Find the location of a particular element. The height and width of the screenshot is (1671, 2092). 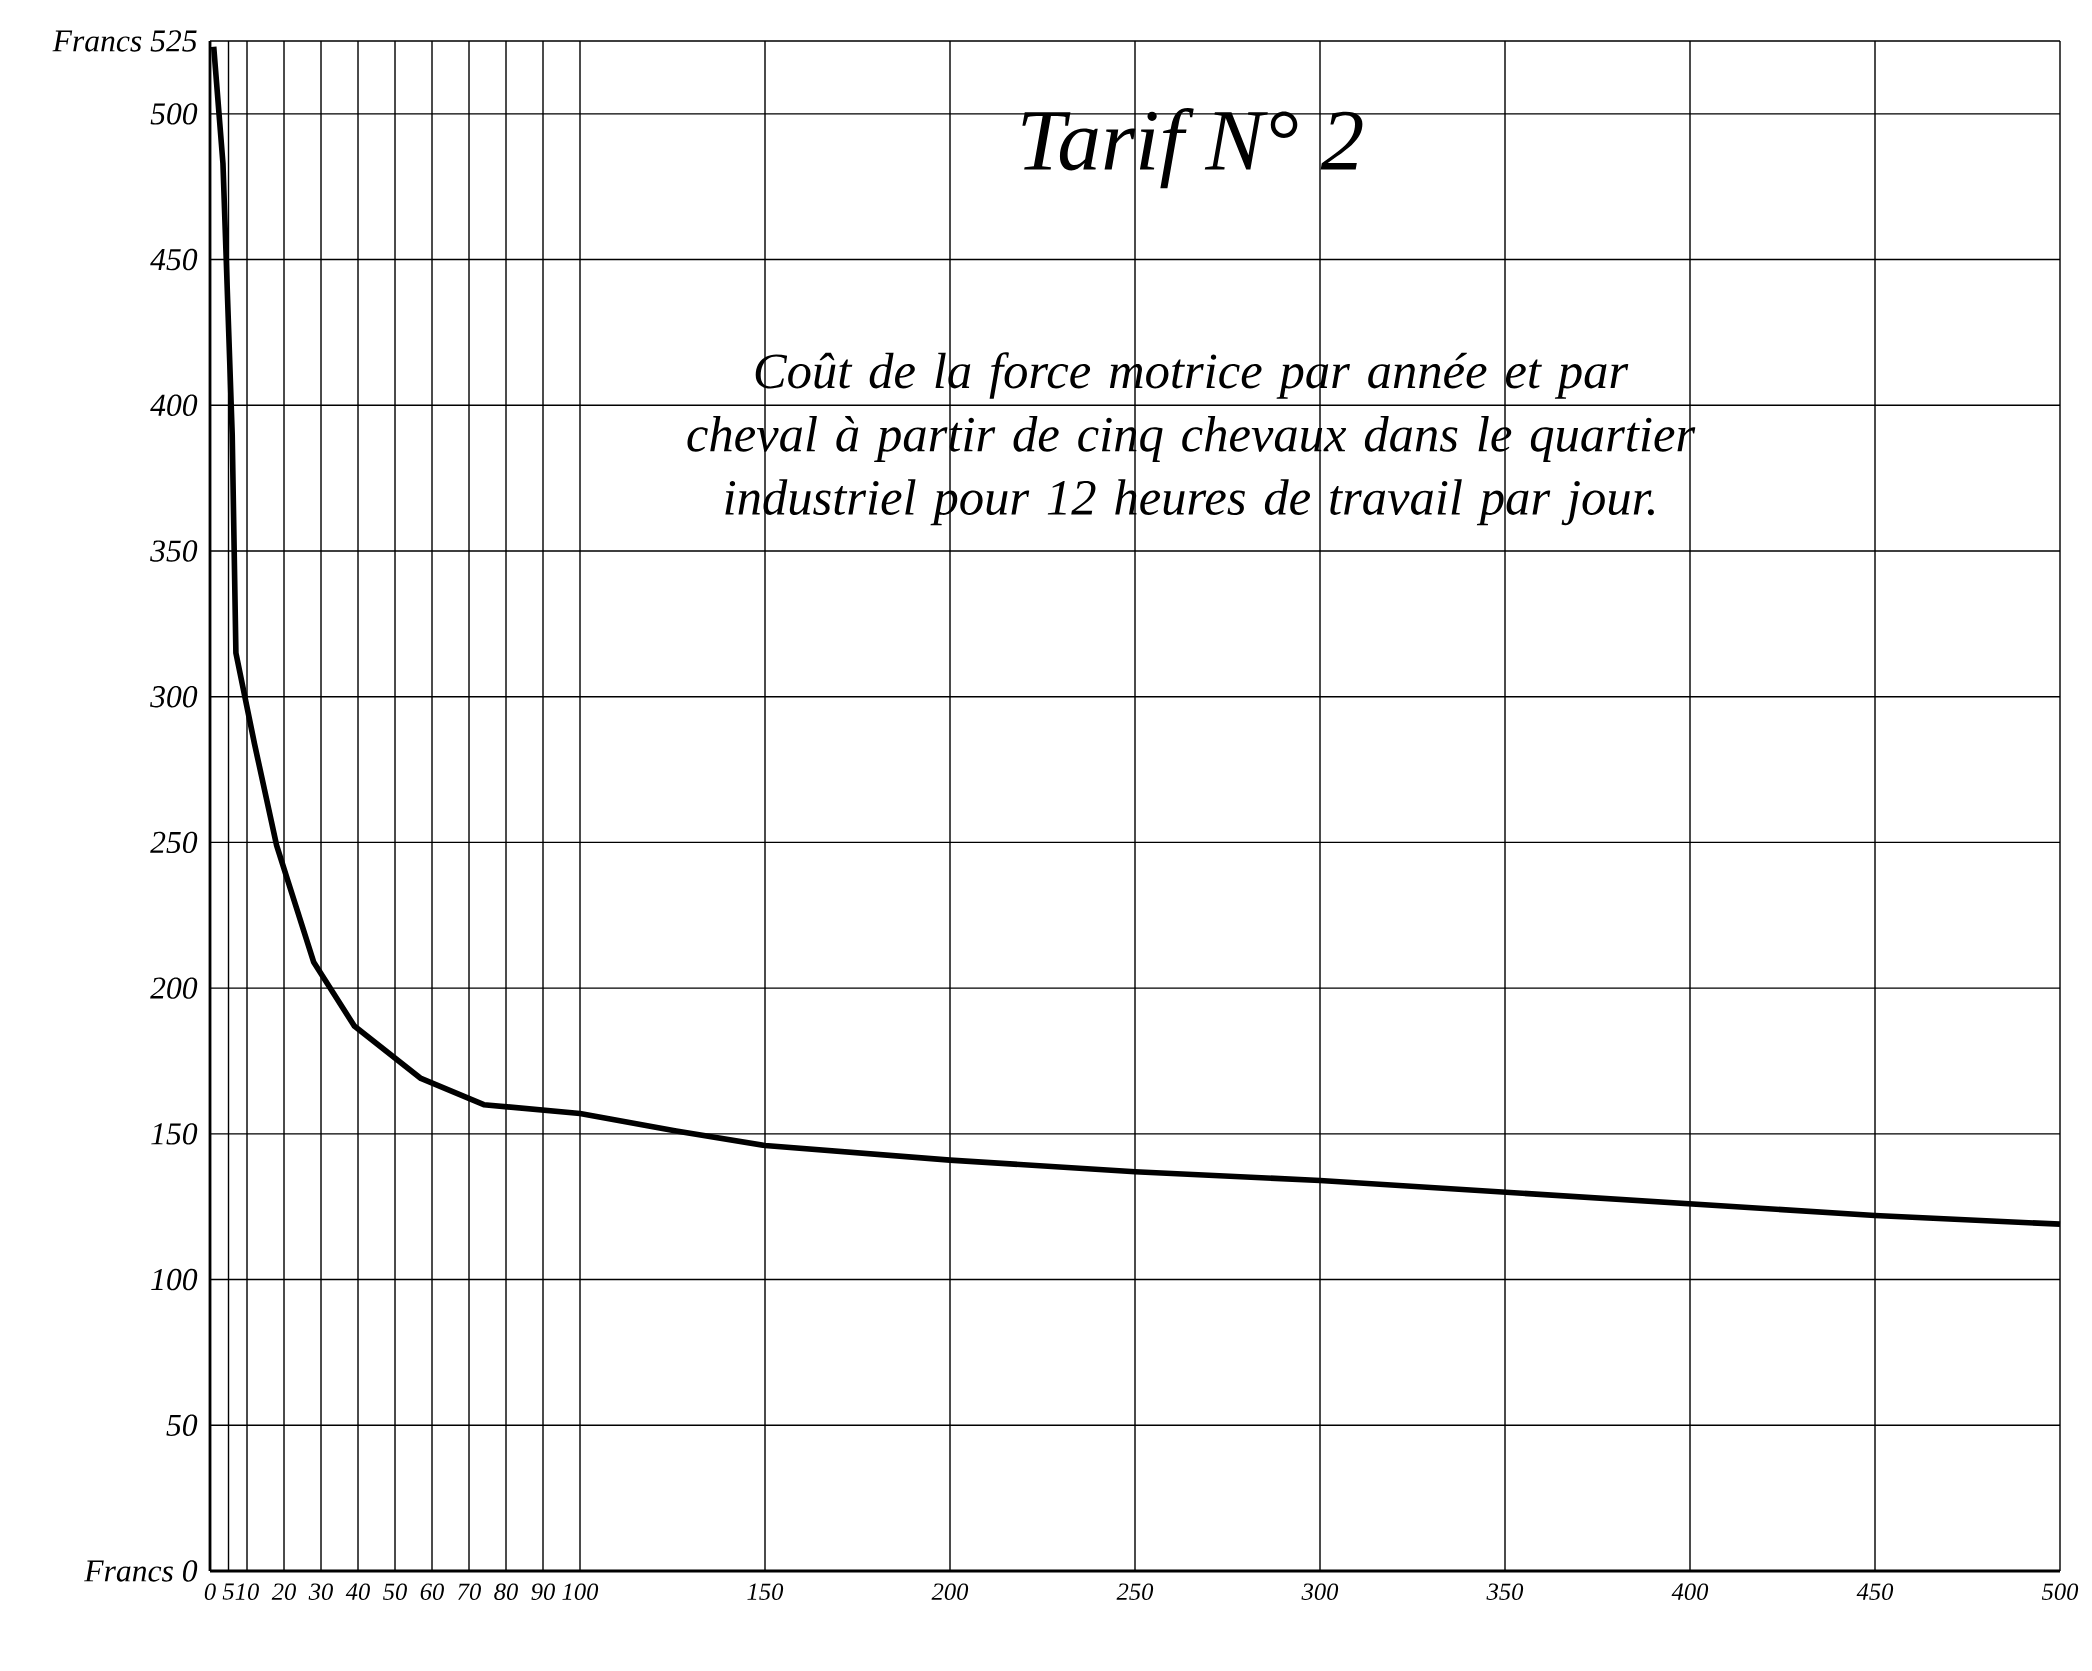

x-tick-label: 200 is located at coordinates (950, 1591).